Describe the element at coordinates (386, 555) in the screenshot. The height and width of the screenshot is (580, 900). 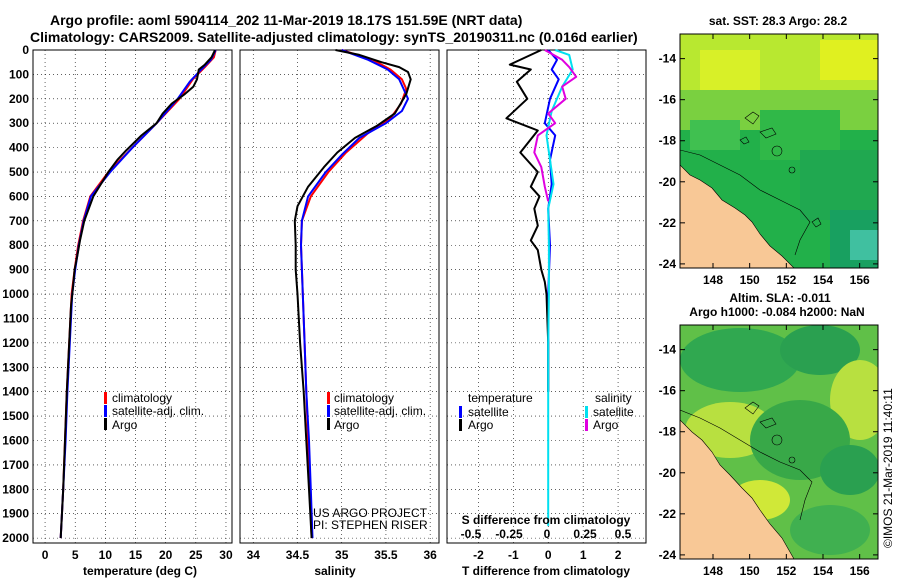
I see `x-tick-label: 35.5` at that location.